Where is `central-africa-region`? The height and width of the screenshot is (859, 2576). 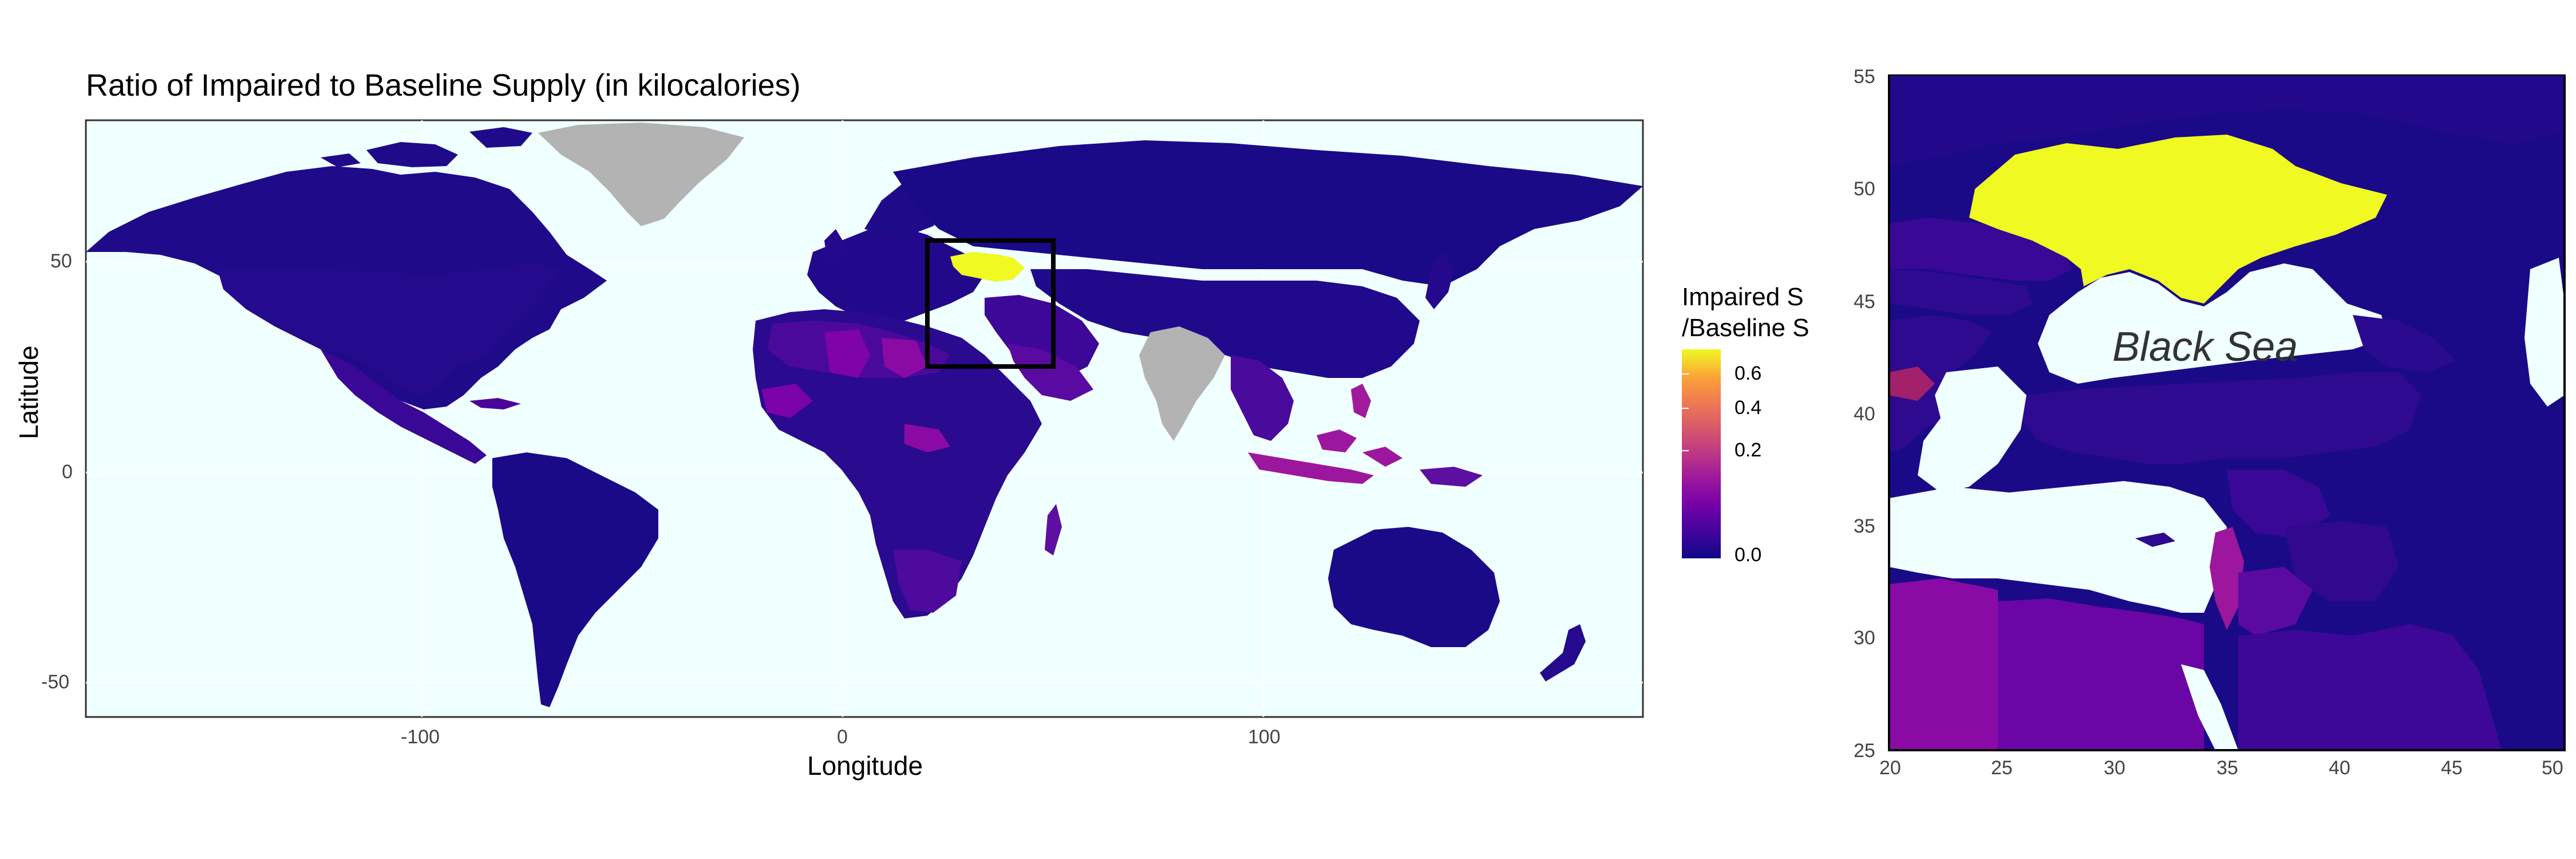 central-africa-region is located at coordinates (927, 438).